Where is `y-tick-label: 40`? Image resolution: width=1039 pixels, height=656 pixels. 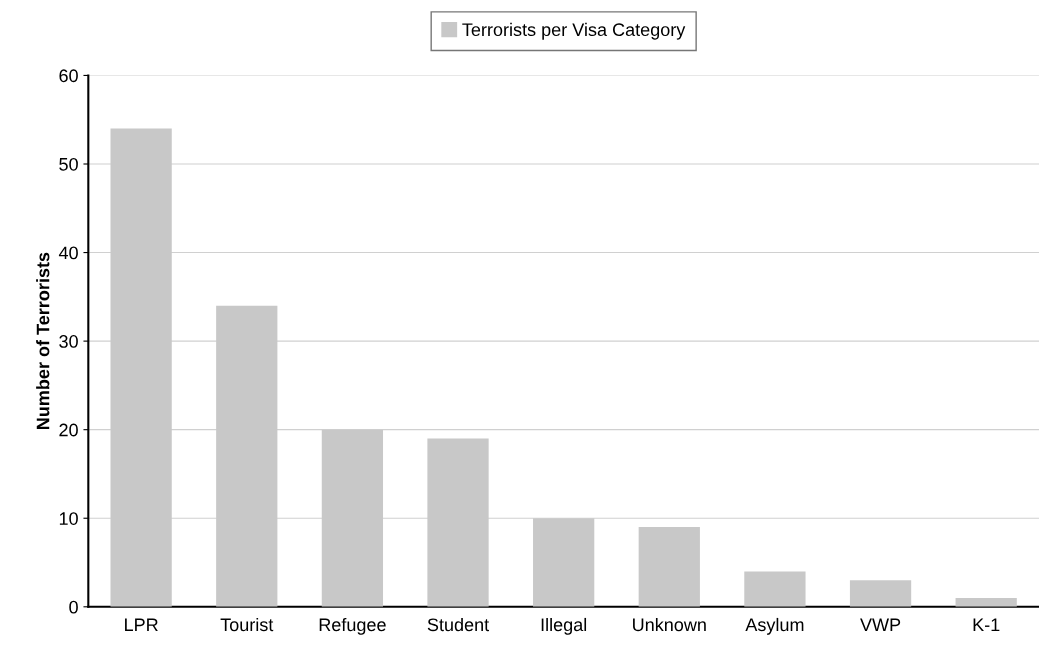
y-tick-label: 40 is located at coordinates (68, 253).